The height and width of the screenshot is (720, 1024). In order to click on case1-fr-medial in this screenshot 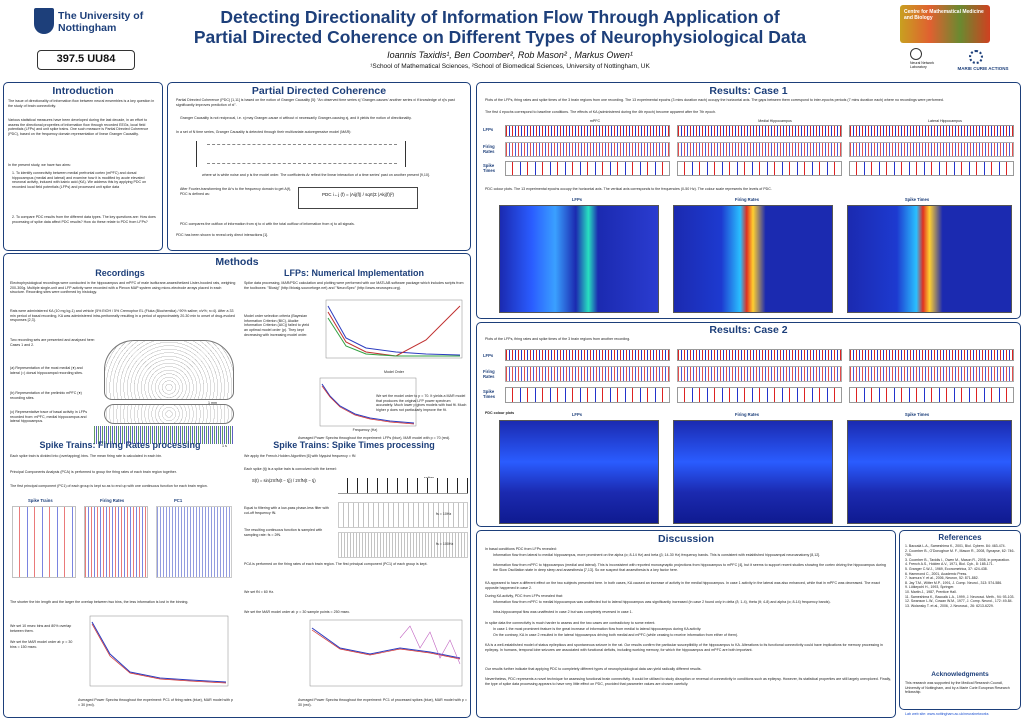, I will do `click(759, 149)`.